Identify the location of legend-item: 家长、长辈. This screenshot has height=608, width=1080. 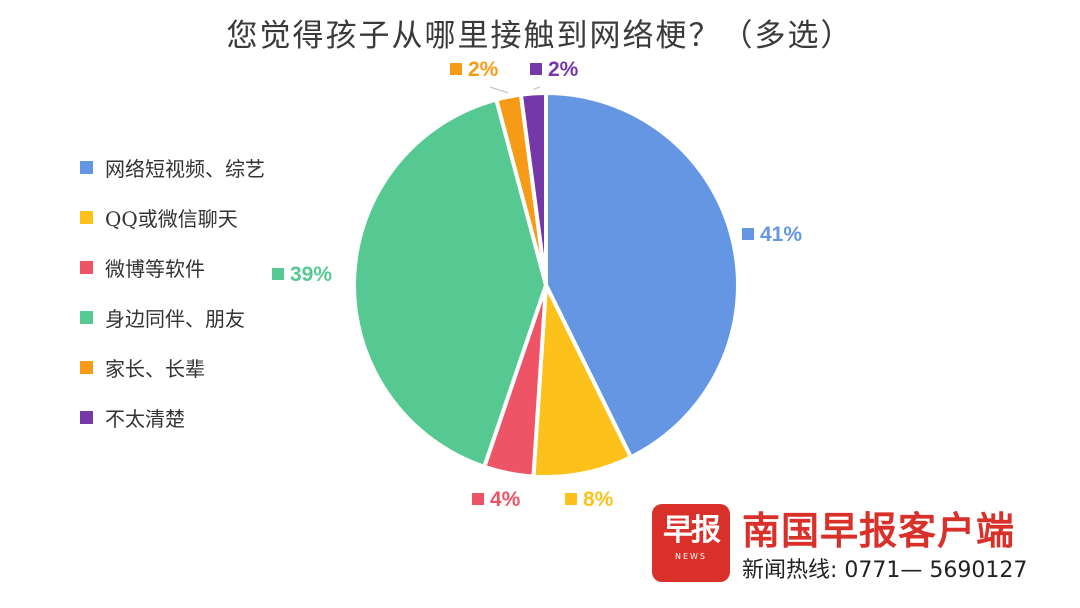
(172, 367).